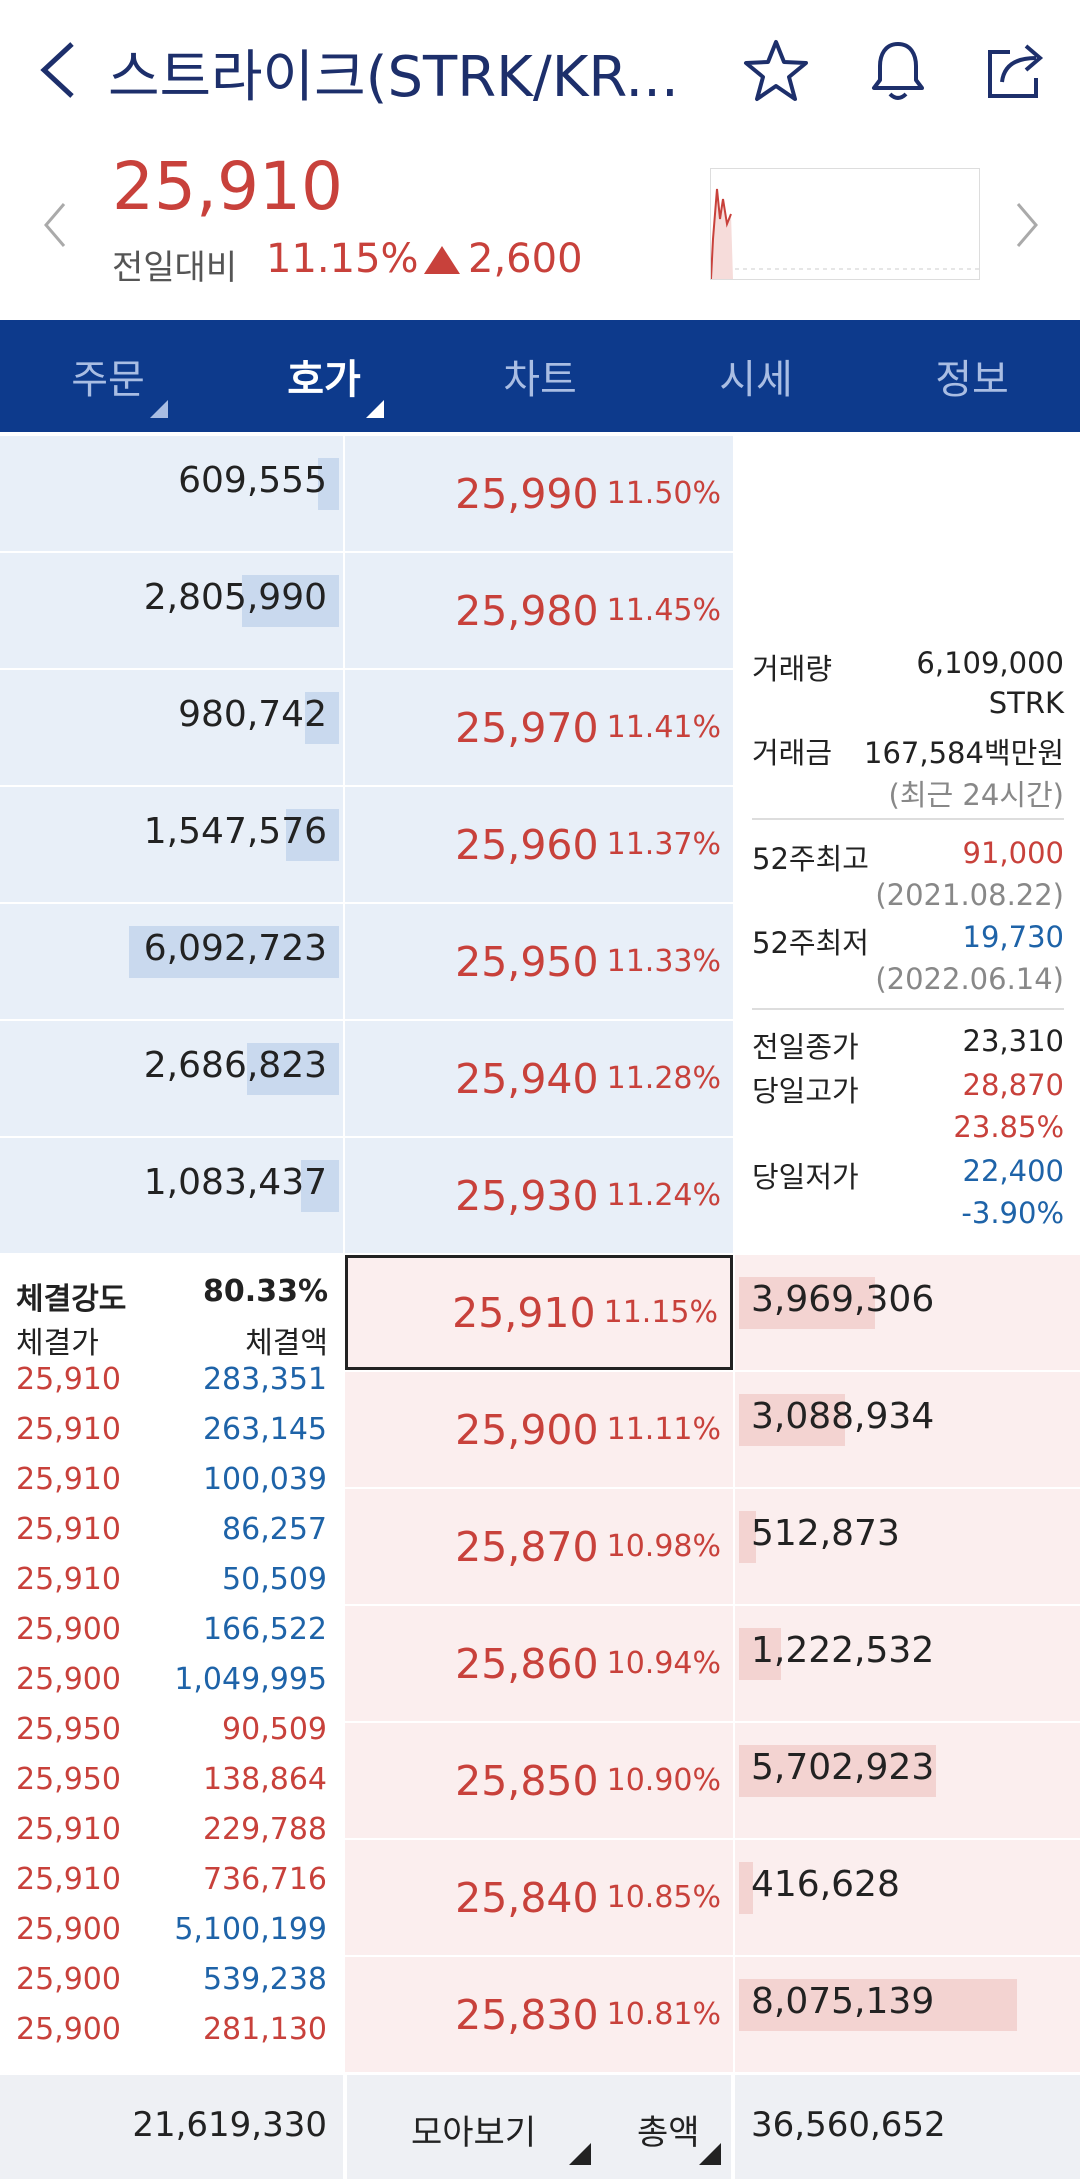 This screenshot has height=2179, width=1080. I want to click on ask-change-pct: 11.37%, so click(663, 844).